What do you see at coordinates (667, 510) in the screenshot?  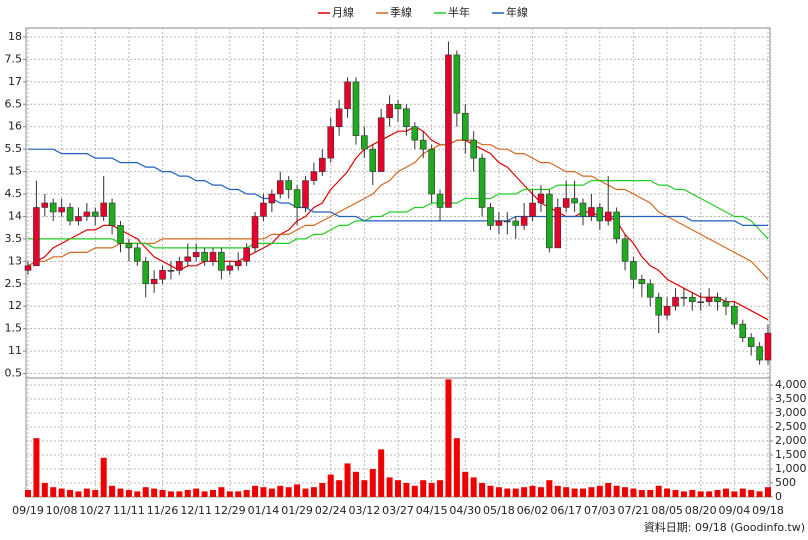 I see `x-tick-label: 08/05` at bounding box center [667, 510].